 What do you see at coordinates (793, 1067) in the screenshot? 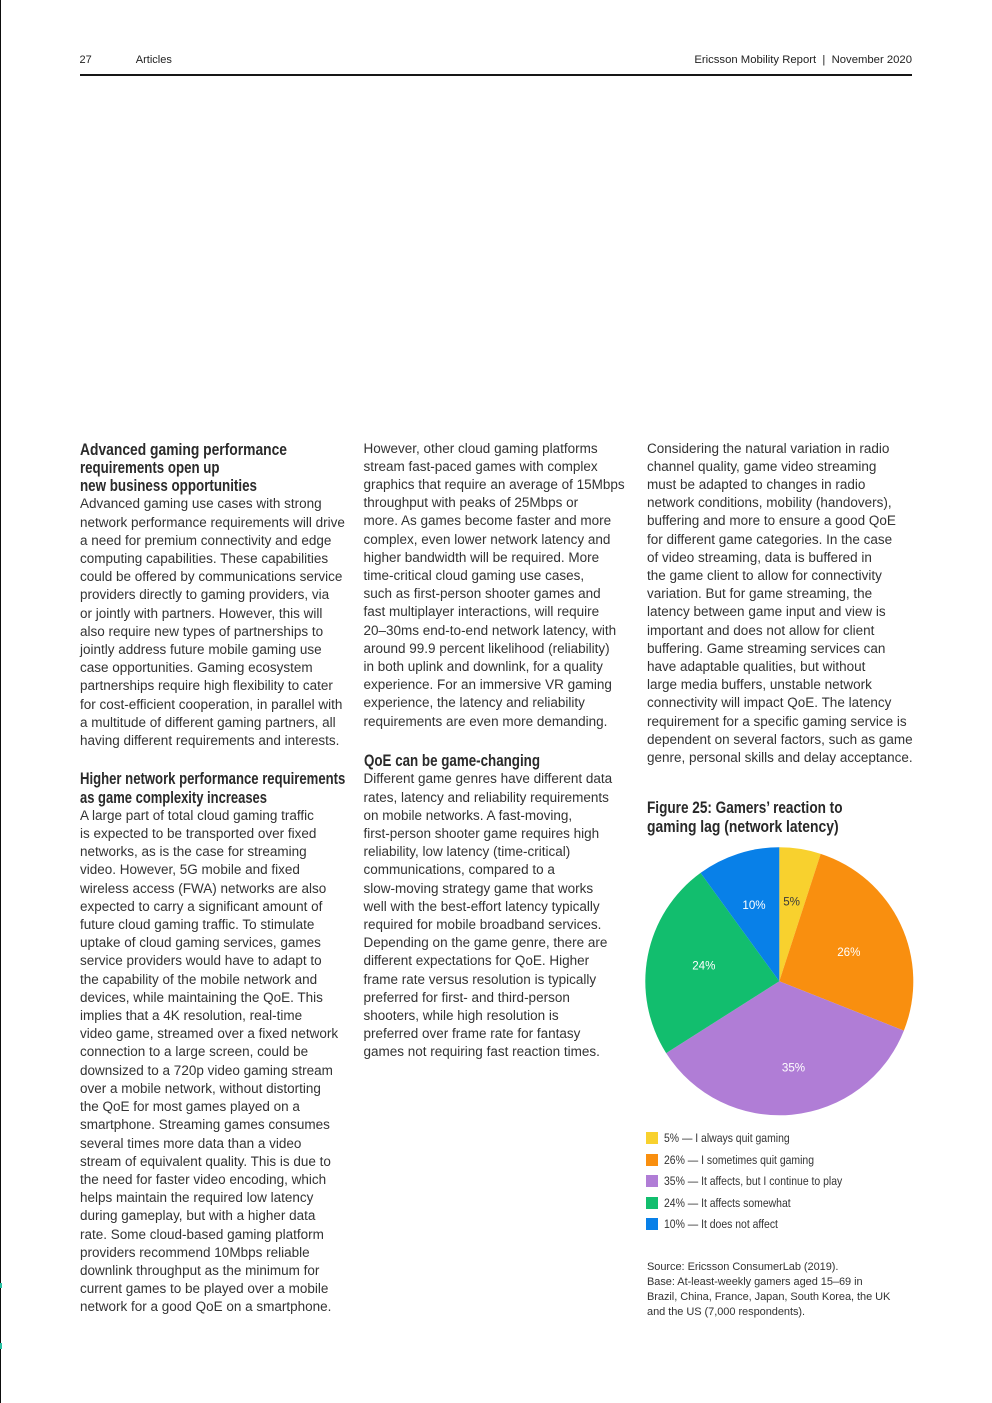
I see `svg-text: 35%` at bounding box center [793, 1067].